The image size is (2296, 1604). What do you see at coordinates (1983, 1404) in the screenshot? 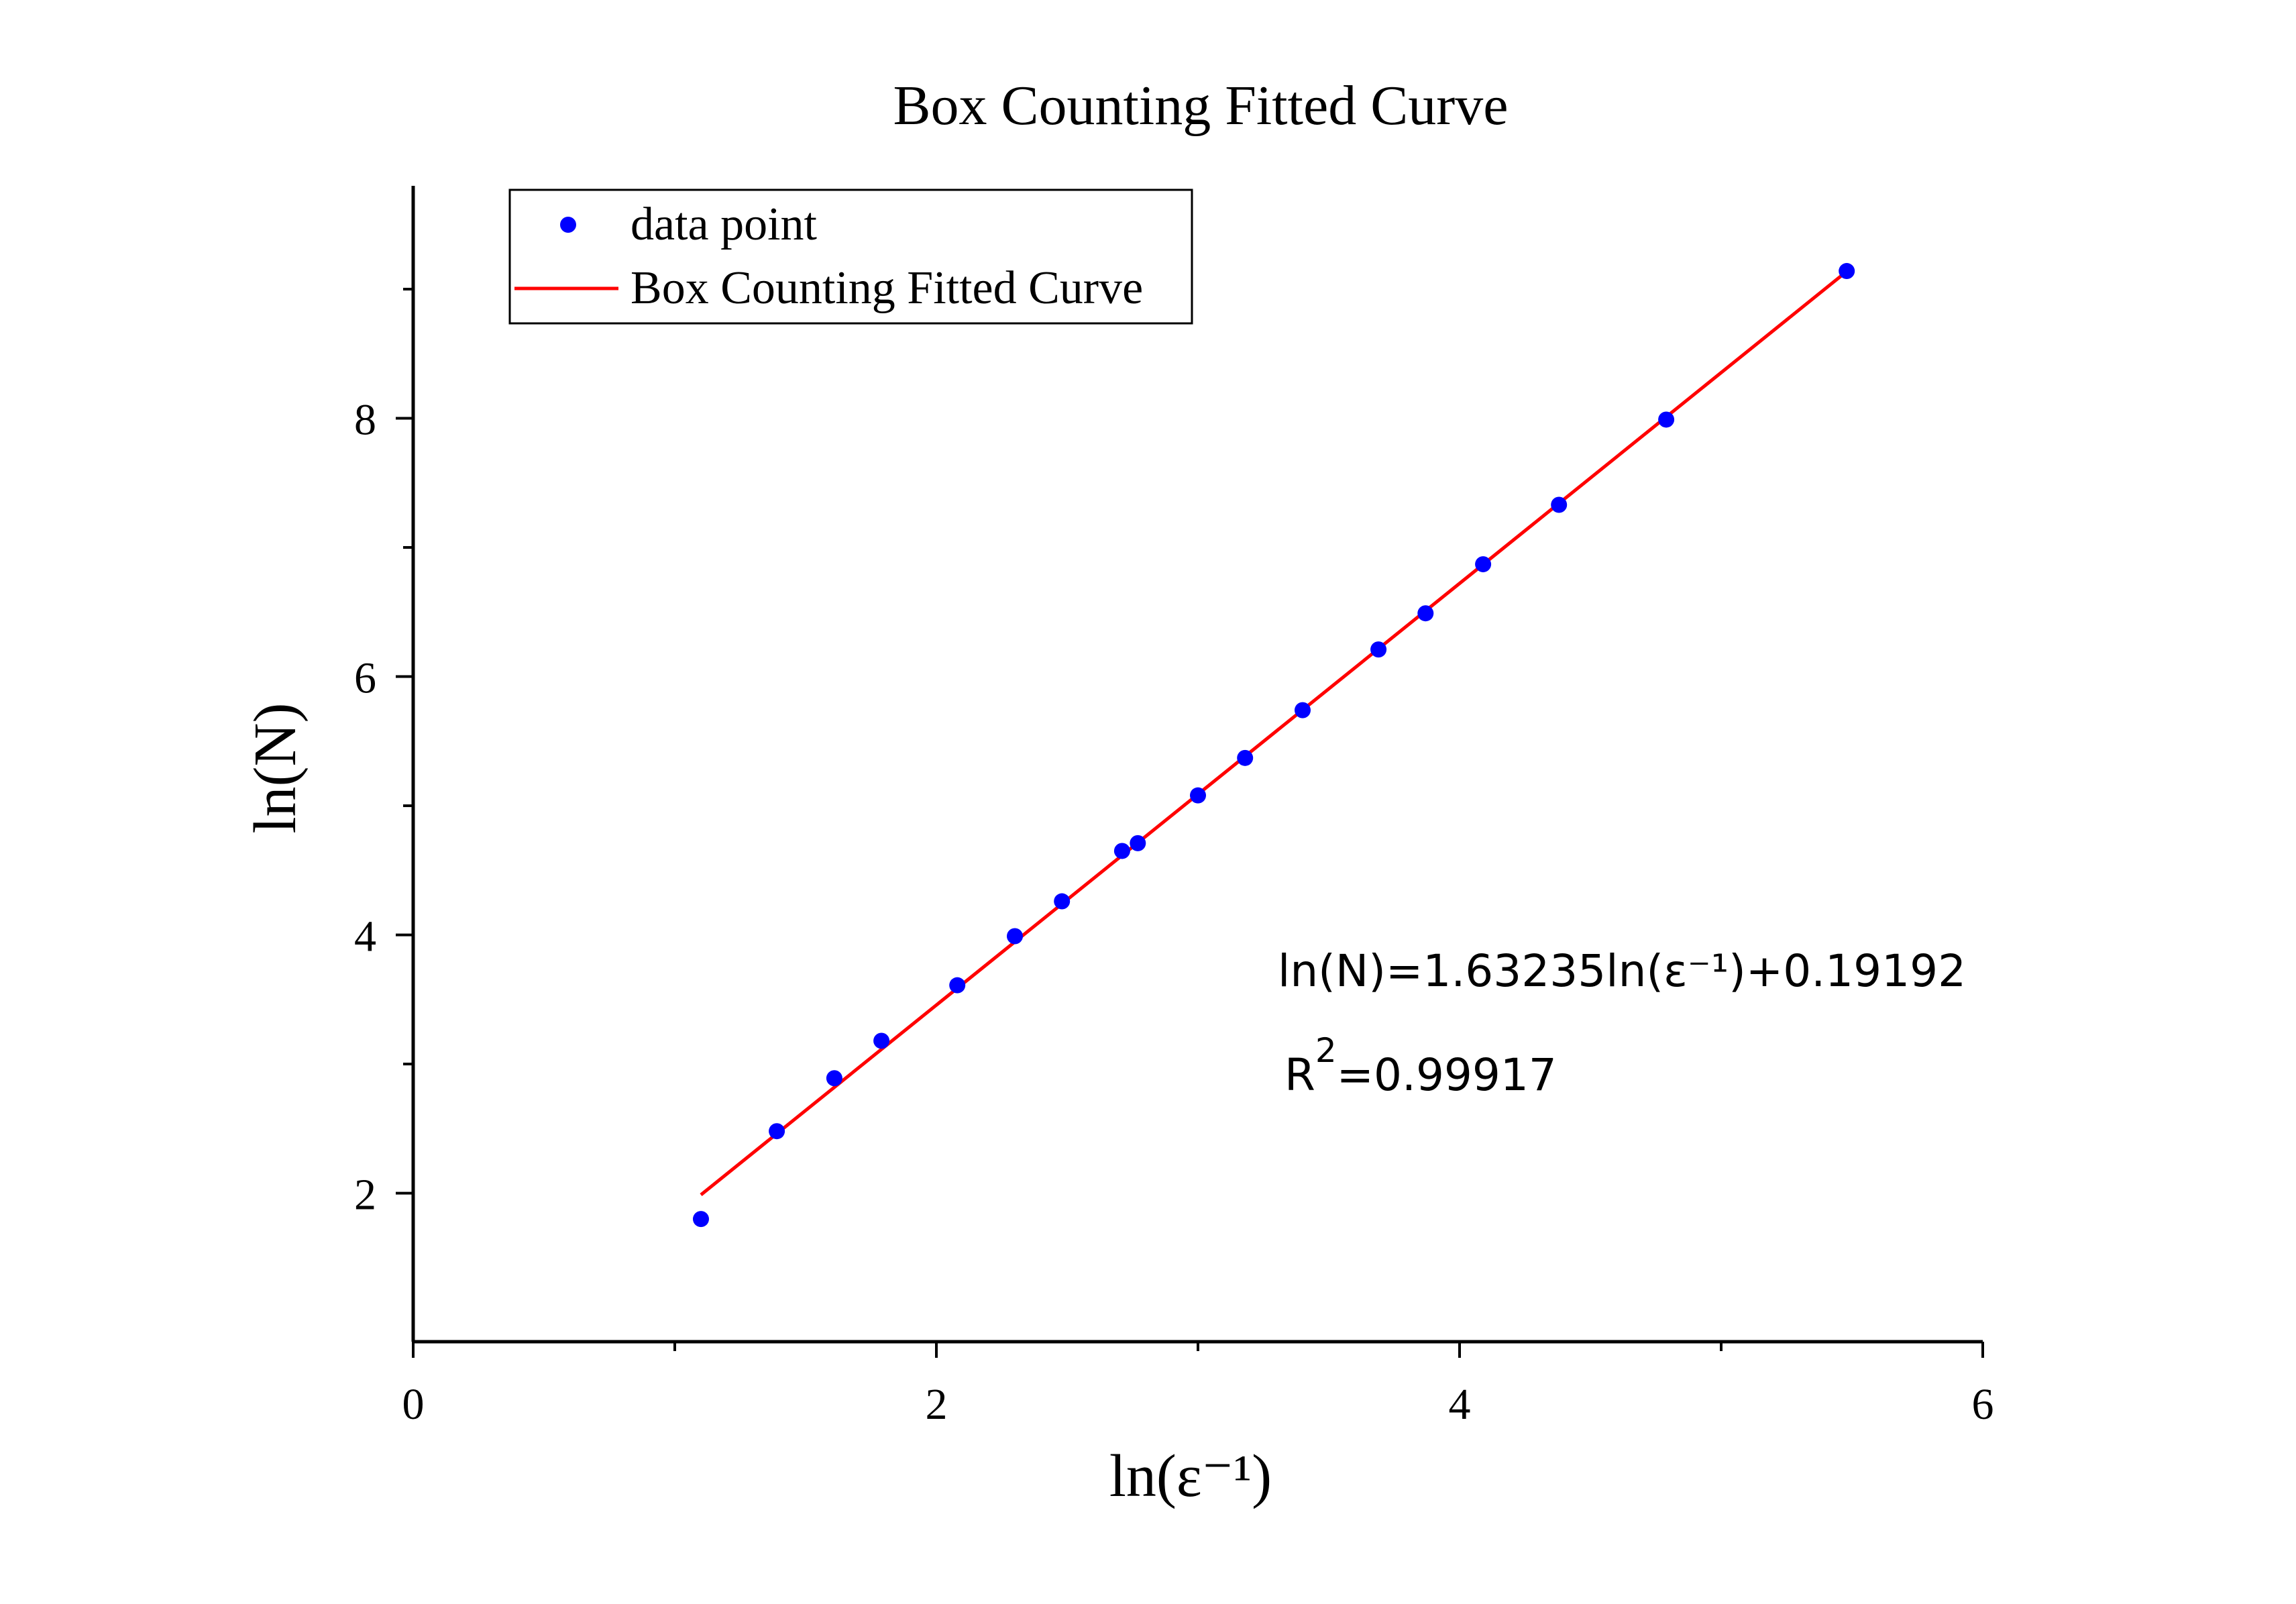
I see `x-tick-label: 6` at bounding box center [1983, 1404].